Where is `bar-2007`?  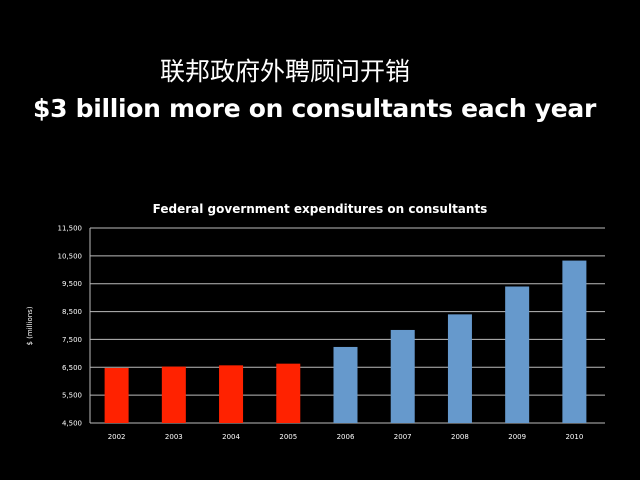 bar-2007 is located at coordinates (402, 376).